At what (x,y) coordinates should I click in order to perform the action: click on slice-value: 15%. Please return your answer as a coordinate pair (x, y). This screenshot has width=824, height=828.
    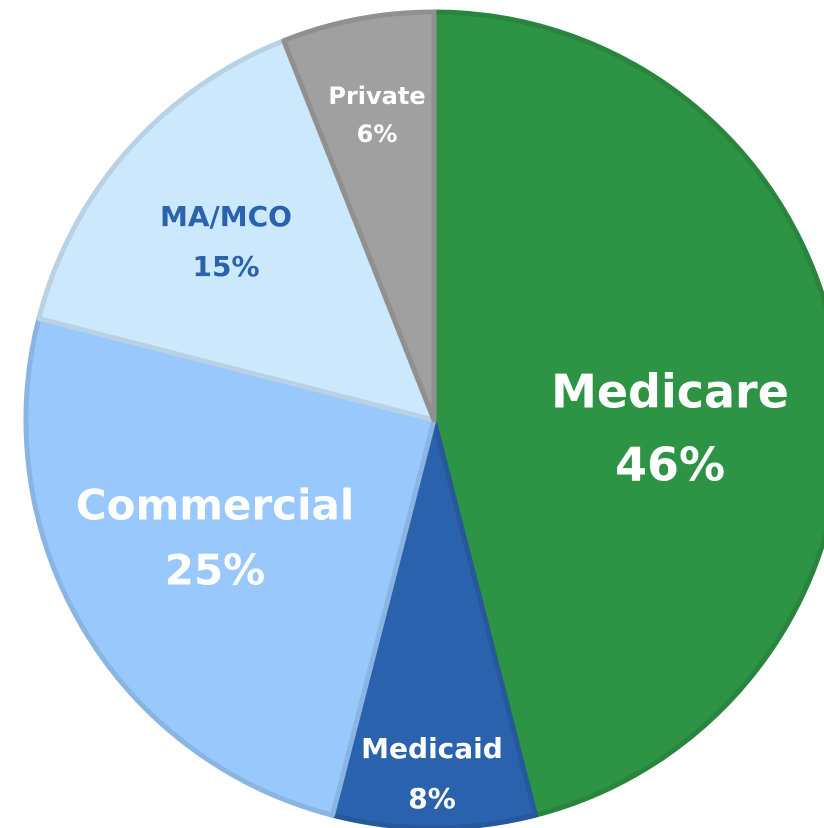
    Looking at the image, I should click on (225, 266).